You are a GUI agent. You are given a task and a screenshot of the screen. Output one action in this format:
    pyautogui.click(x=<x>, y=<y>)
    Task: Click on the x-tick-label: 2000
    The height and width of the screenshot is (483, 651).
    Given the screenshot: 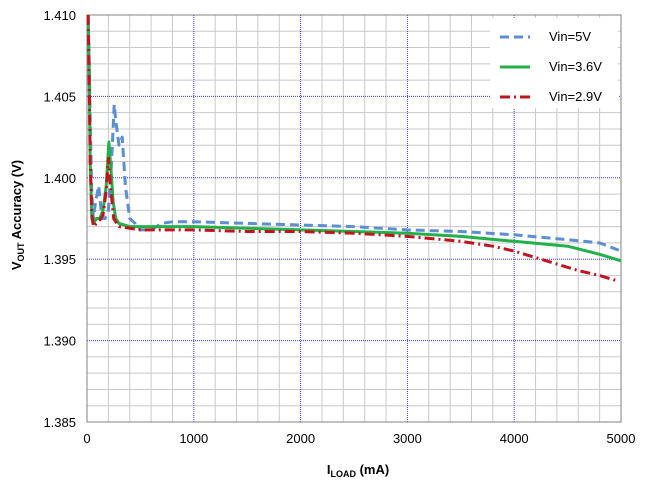 What is the action you would take?
    pyautogui.click(x=300, y=438)
    